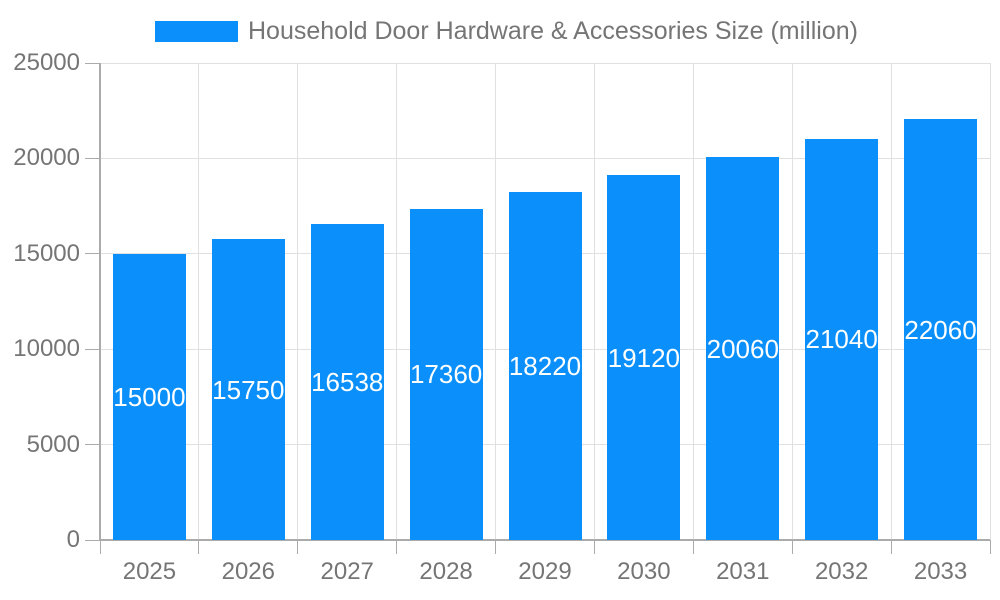  What do you see at coordinates (46, 253) in the screenshot?
I see `y-tick-label: 15000` at bounding box center [46, 253].